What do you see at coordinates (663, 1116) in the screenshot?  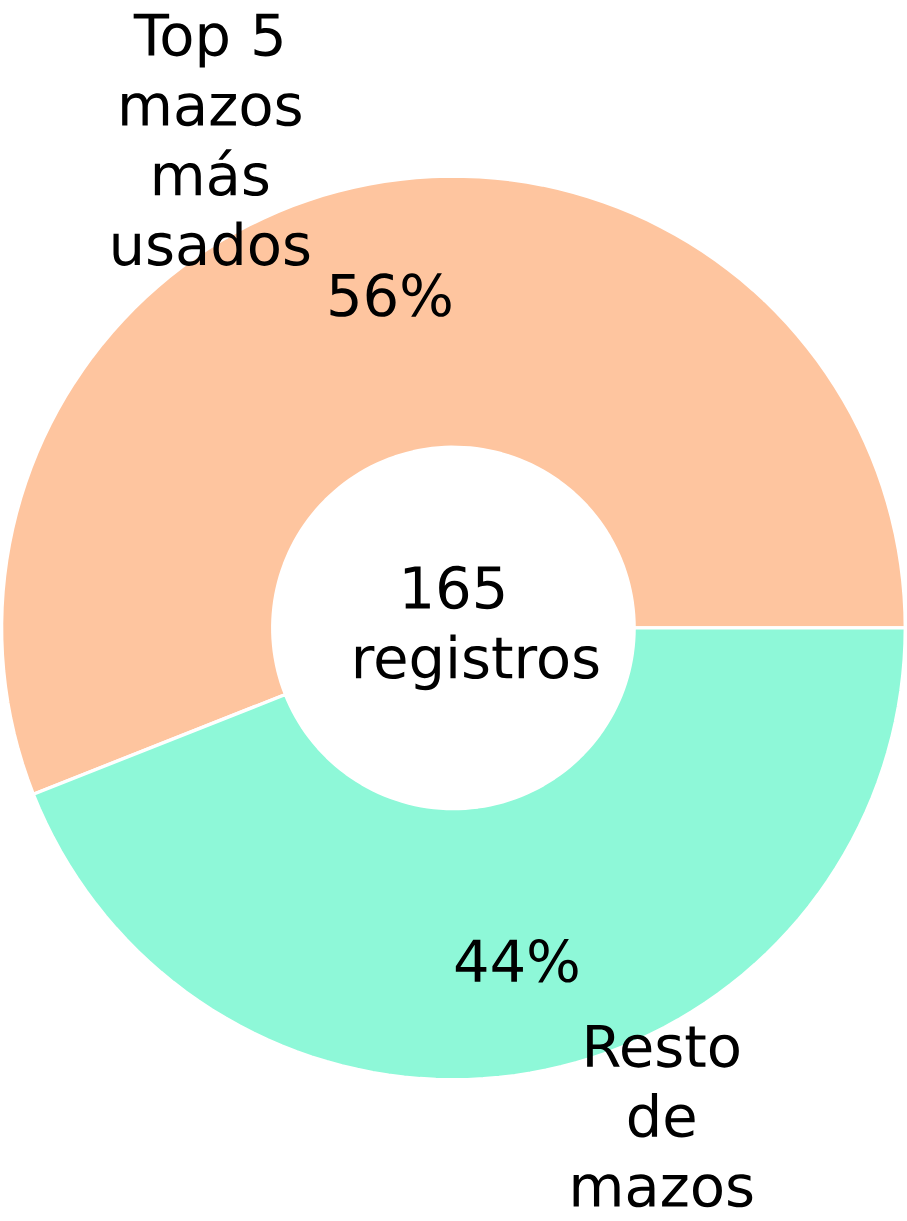 I see `slice-label: Resto de mazos` at bounding box center [663, 1116].